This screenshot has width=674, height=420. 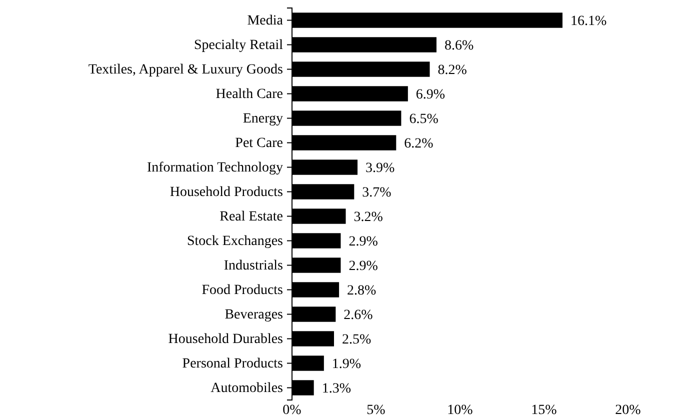 What do you see at coordinates (419, 144) in the screenshot?
I see `data-label: 6.2%` at bounding box center [419, 144].